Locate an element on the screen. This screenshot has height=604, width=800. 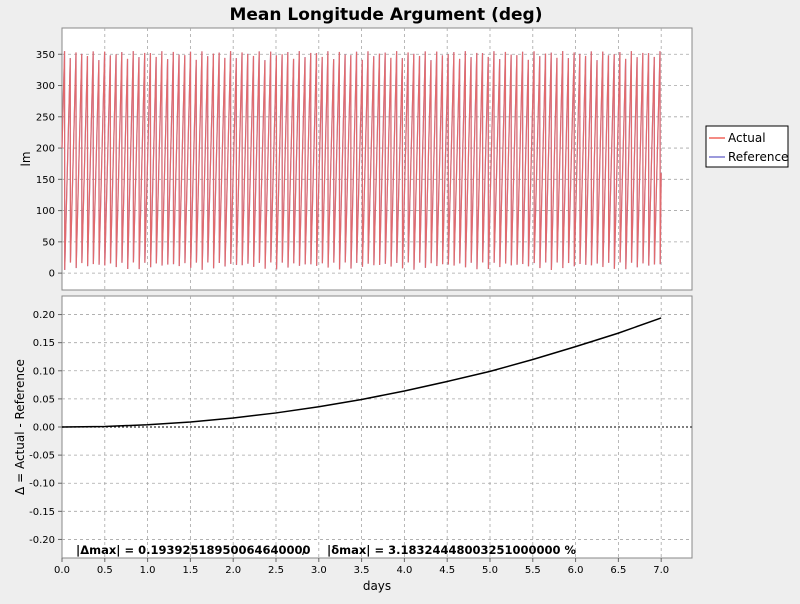
legend-box is located at coordinates (747, 146).